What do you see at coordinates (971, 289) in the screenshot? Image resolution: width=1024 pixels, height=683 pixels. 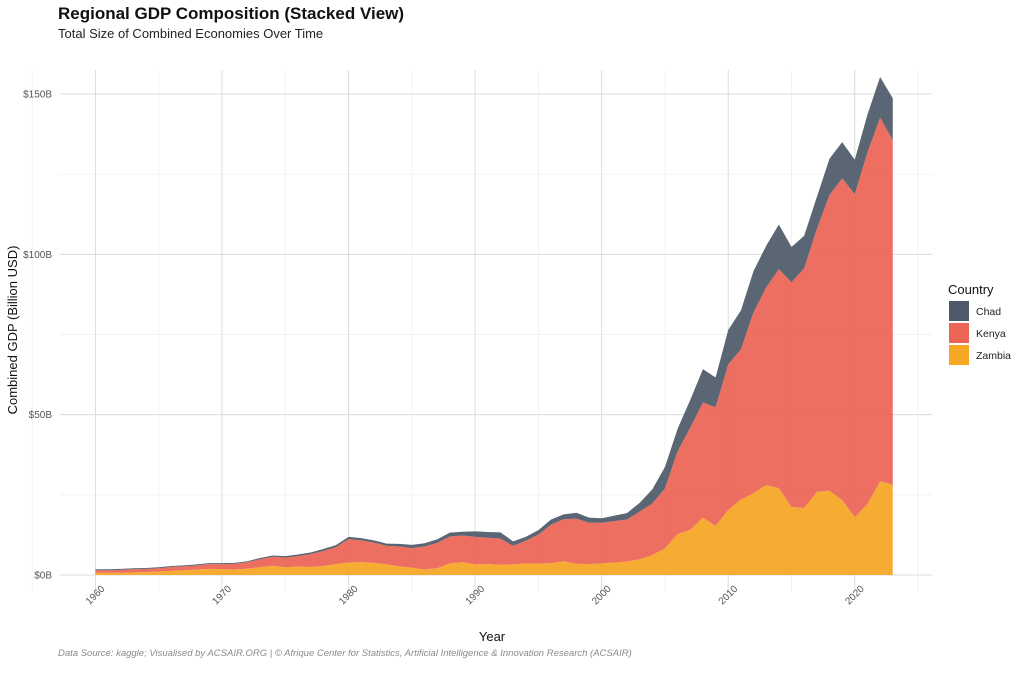 I see `legend-title: Country` at bounding box center [971, 289].